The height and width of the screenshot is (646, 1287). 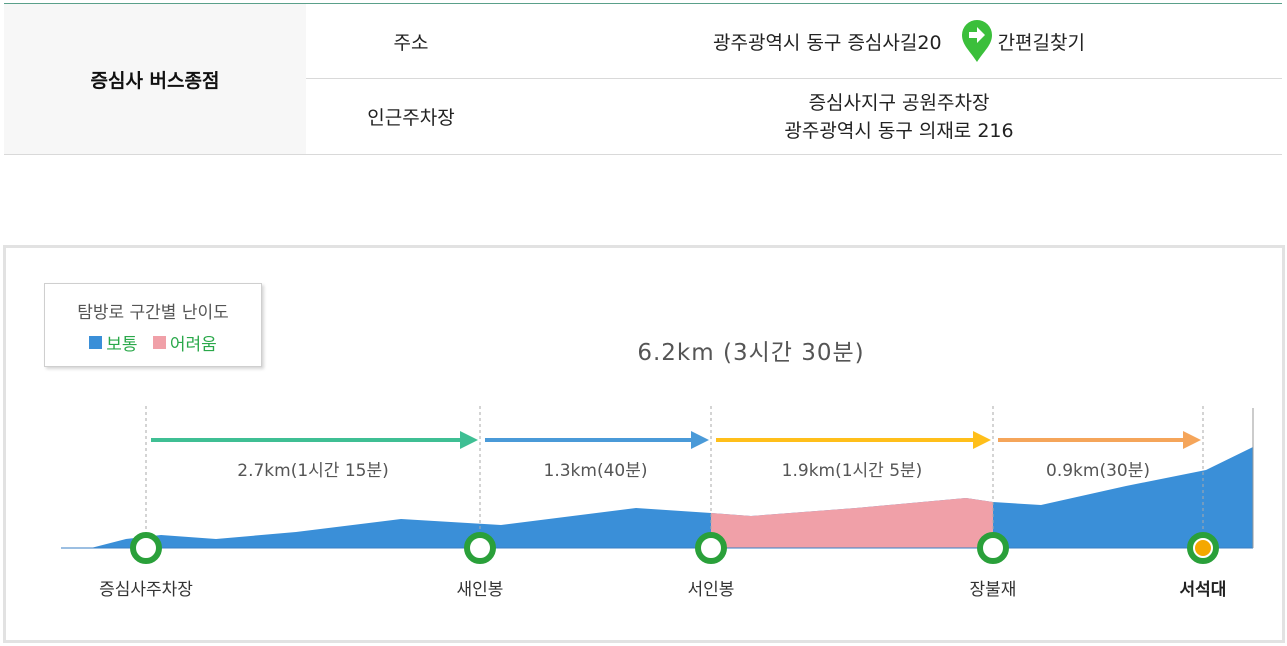 What do you see at coordinates (976, 41) in the screenshot?
I see `map-pin-arrow-icon` at bounding box center [976, 41].